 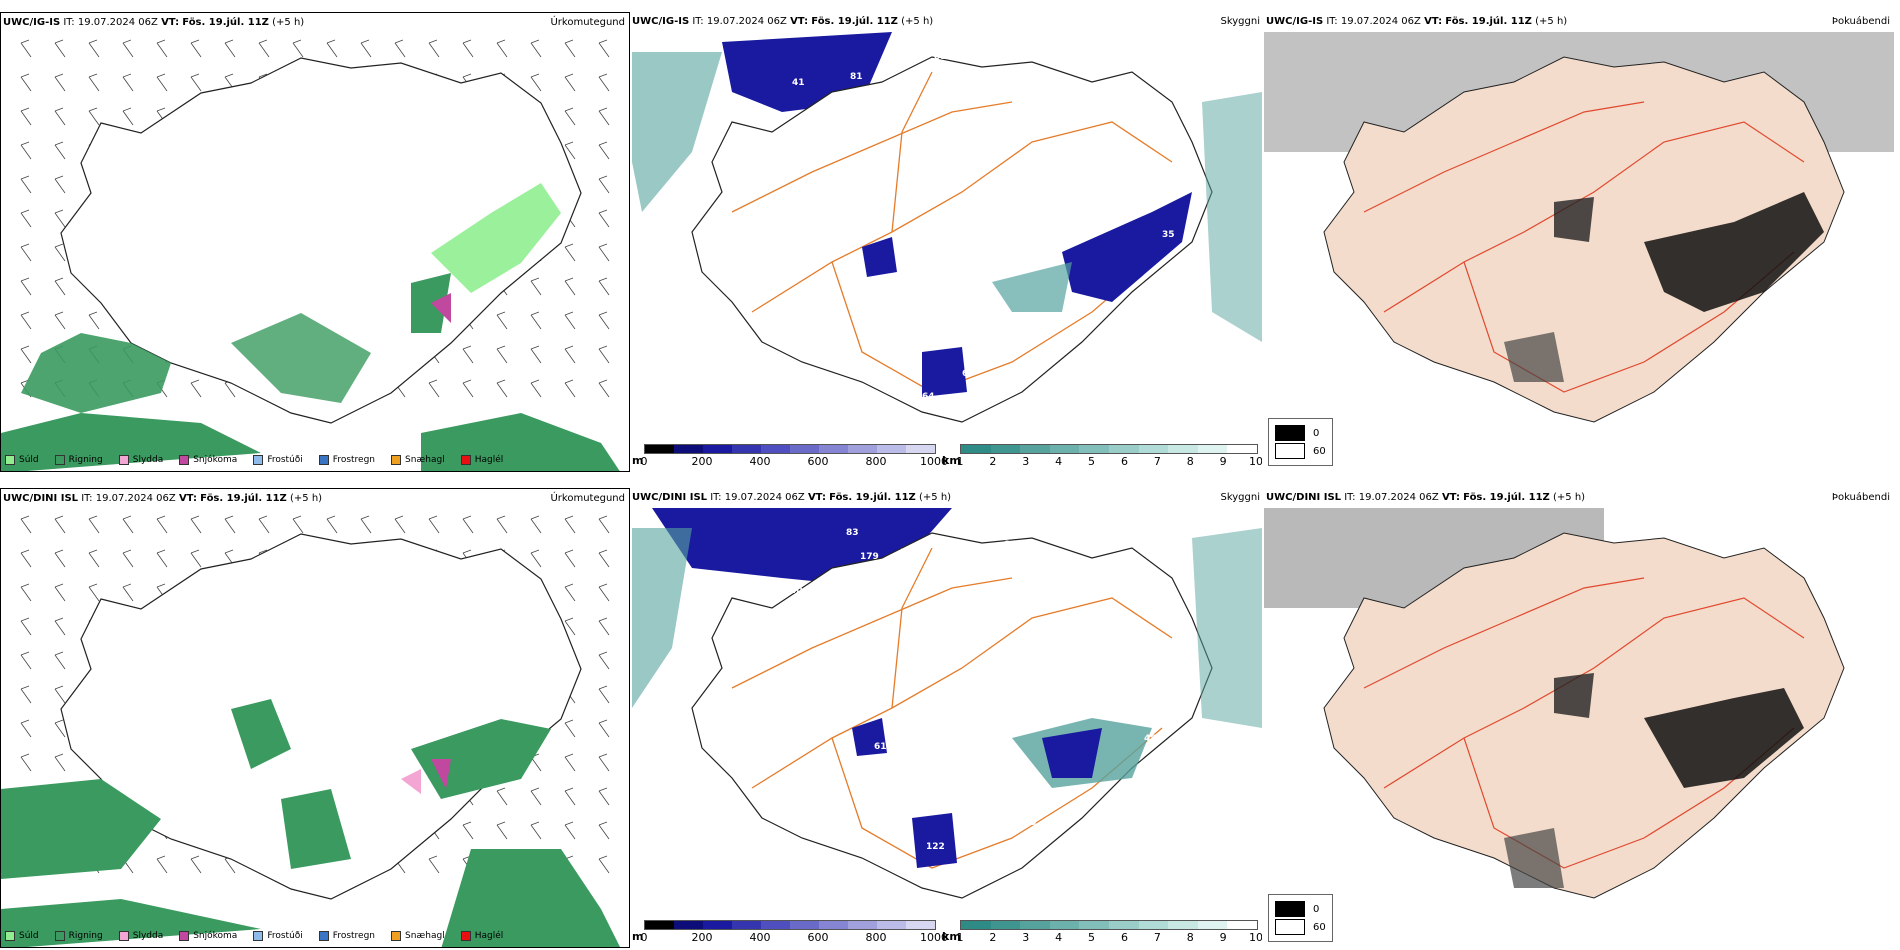 I want to click on legend-label: Frostúði, so click(x=285, y=460).